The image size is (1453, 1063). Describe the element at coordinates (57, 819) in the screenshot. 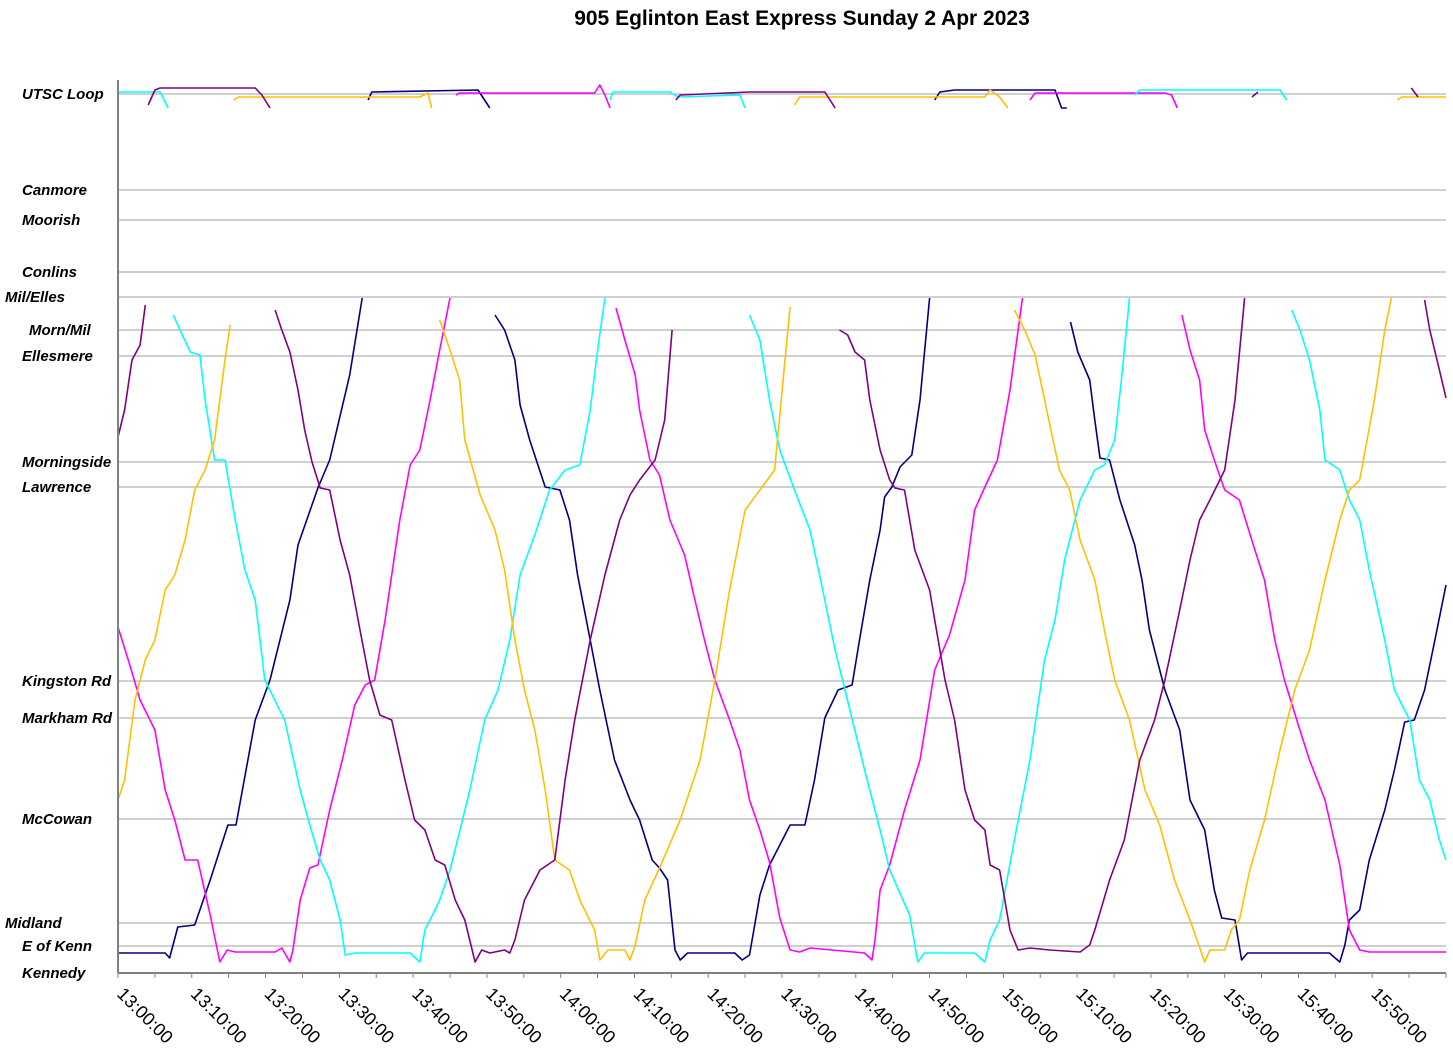

I see `stop-label: McCowan` at that location.